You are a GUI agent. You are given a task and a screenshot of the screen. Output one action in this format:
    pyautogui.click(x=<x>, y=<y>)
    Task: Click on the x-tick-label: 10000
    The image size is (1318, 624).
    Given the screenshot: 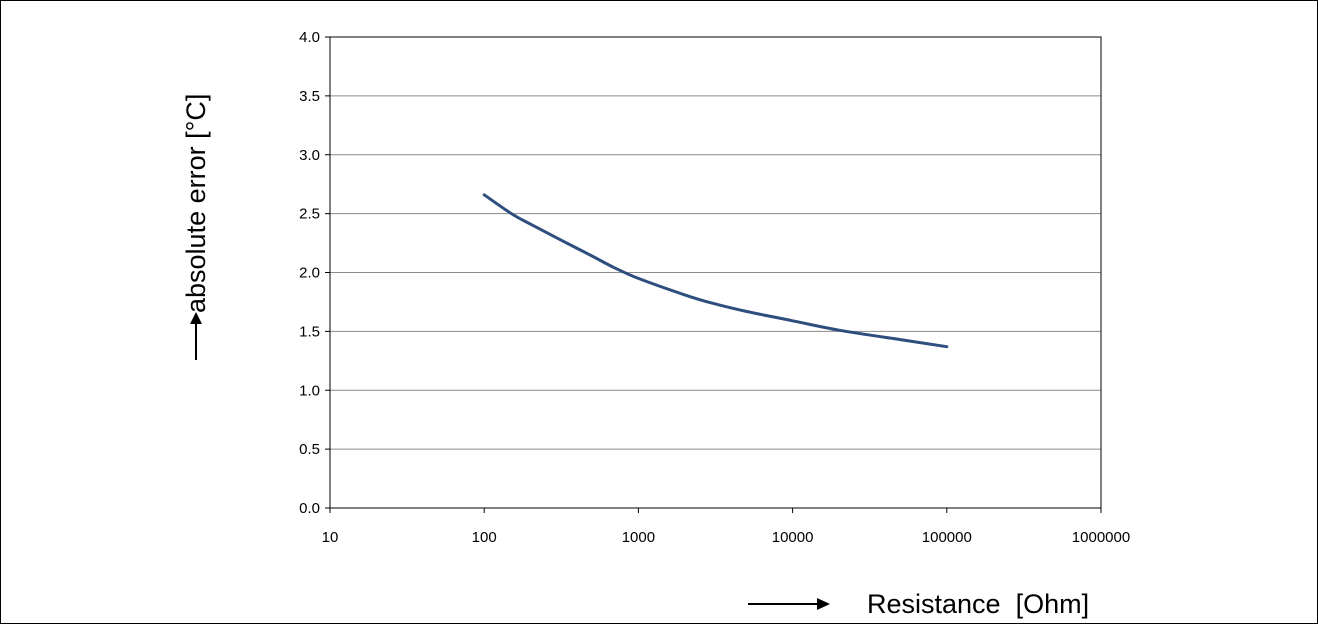 What is the action you would take?
    pyautogui.click(x=793, y=537)
    